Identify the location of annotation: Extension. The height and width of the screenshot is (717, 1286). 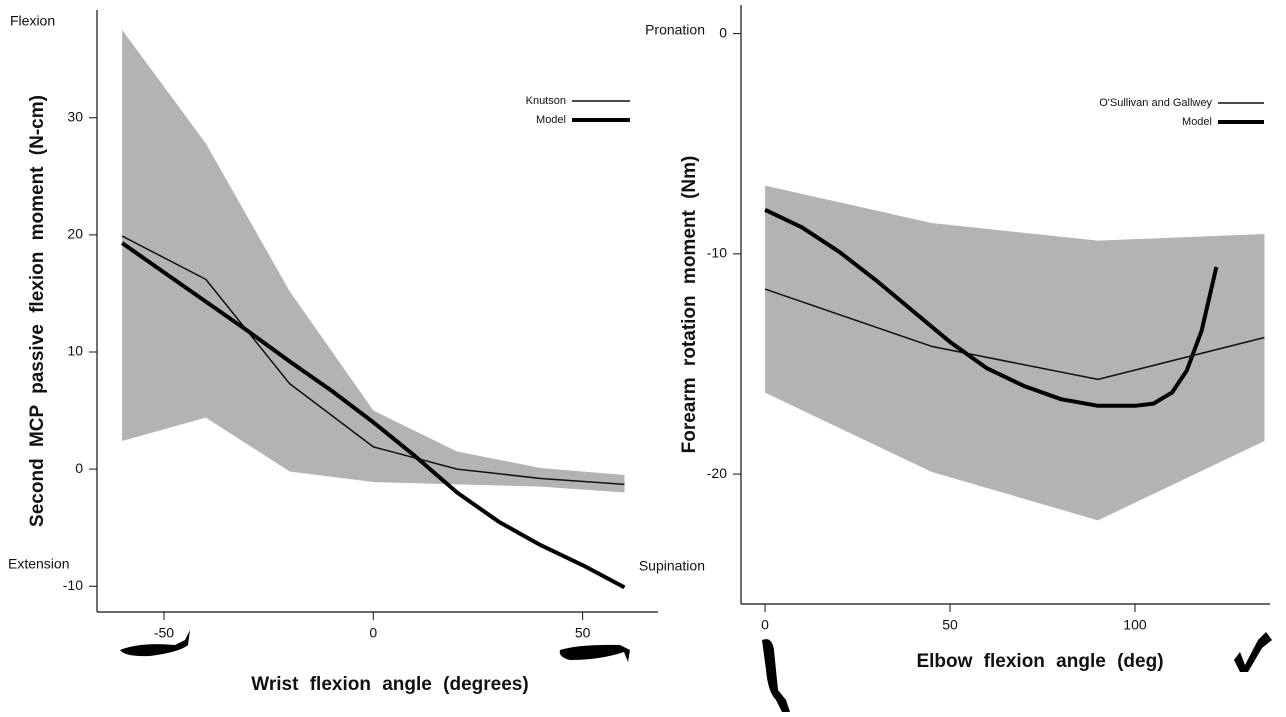
(38, 564).